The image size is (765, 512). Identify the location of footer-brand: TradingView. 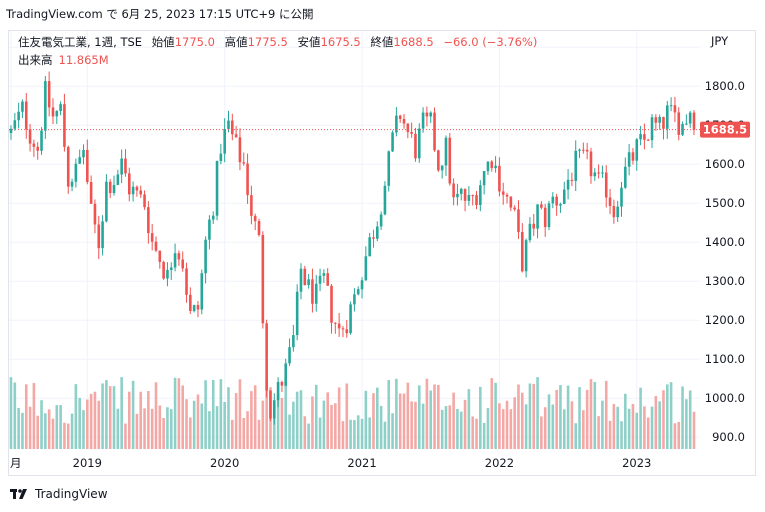
(59, 494).